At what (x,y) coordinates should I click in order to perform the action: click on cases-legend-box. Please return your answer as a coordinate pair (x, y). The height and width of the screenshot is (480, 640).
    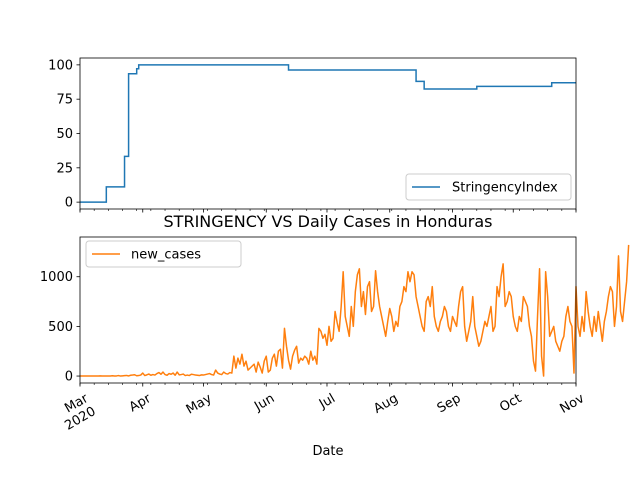
    Looking at the image, I should click on (163, 254).